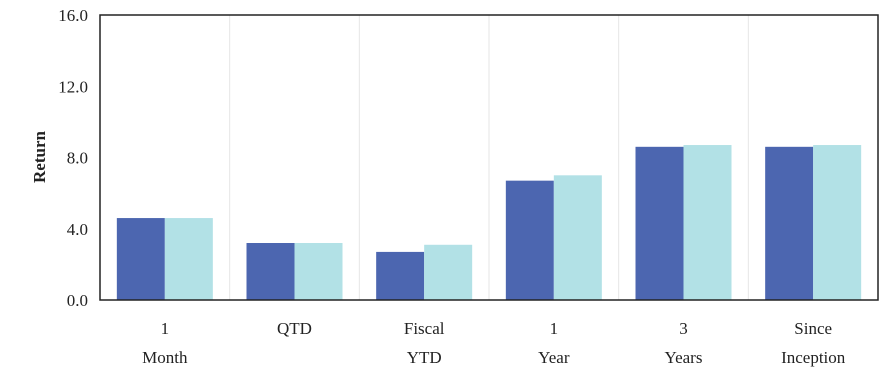 The height and width of the screenshot is (378, 888). What do you see at coordinates (554, 343) in the screenshot?
I see `x-category-label: 1 Year` at bounding box center [554, 343].